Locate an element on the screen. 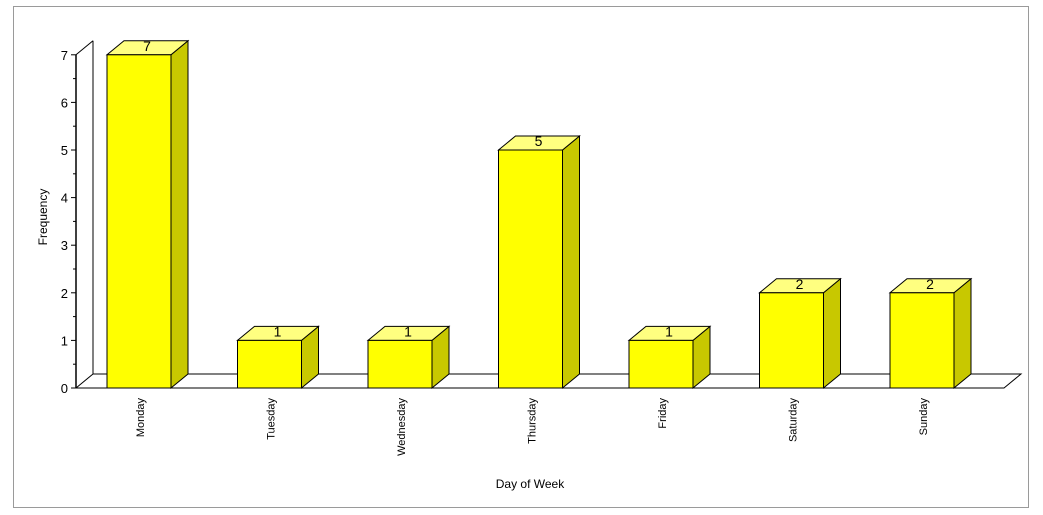 The width and height of the screenshot is (1043, 515). y-axis-title: Frequency is located at coordinates (43, 217).